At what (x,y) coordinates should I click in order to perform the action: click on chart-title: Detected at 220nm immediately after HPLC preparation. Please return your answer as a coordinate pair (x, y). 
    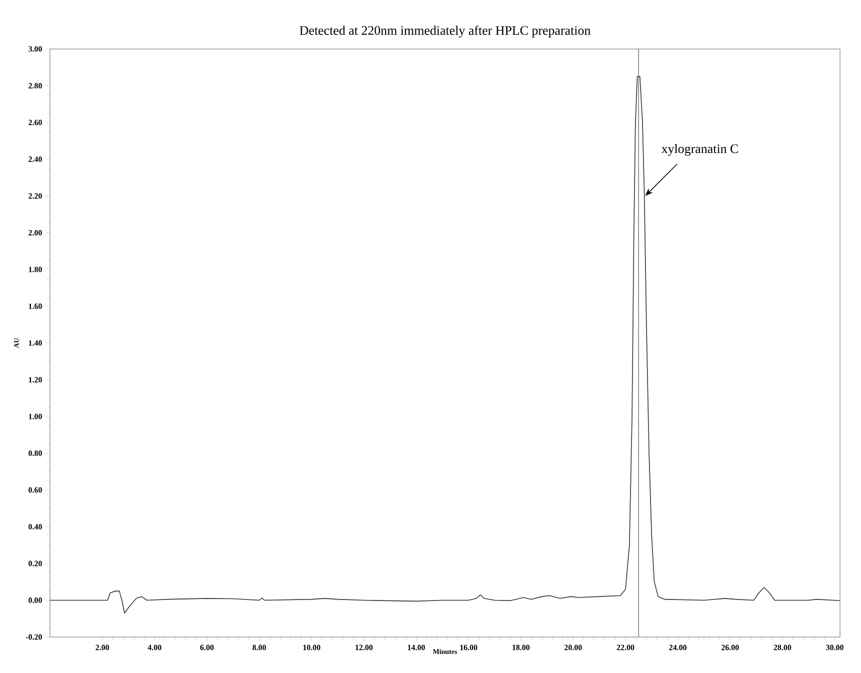
    Looking at the image, I should click on (445, 32).